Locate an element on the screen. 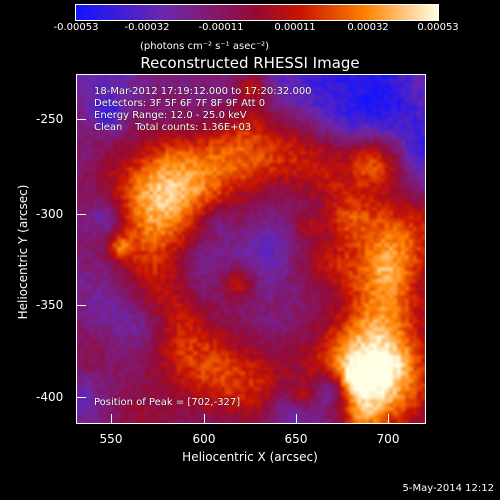 The height and width of the screenshot is (500, 500). annotation-method: Clean Total counts: 1.36E+03 is located at coordinates (173, 127).